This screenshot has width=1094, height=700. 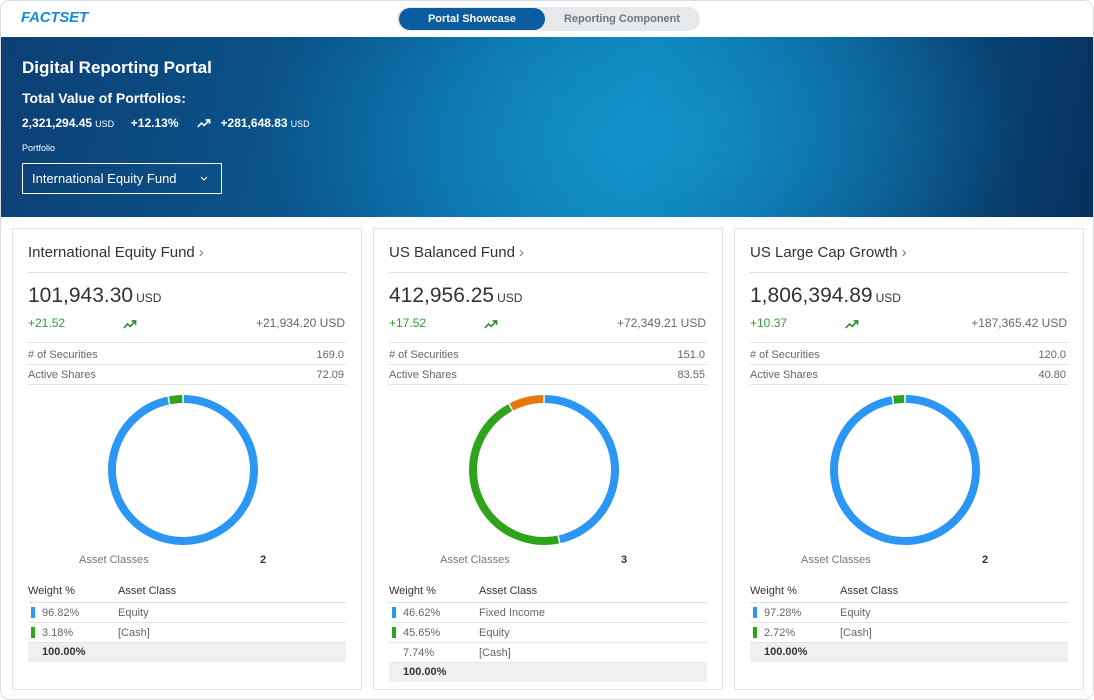 I want to click on weight-value: 2.72%, so click(x=780, y=633).